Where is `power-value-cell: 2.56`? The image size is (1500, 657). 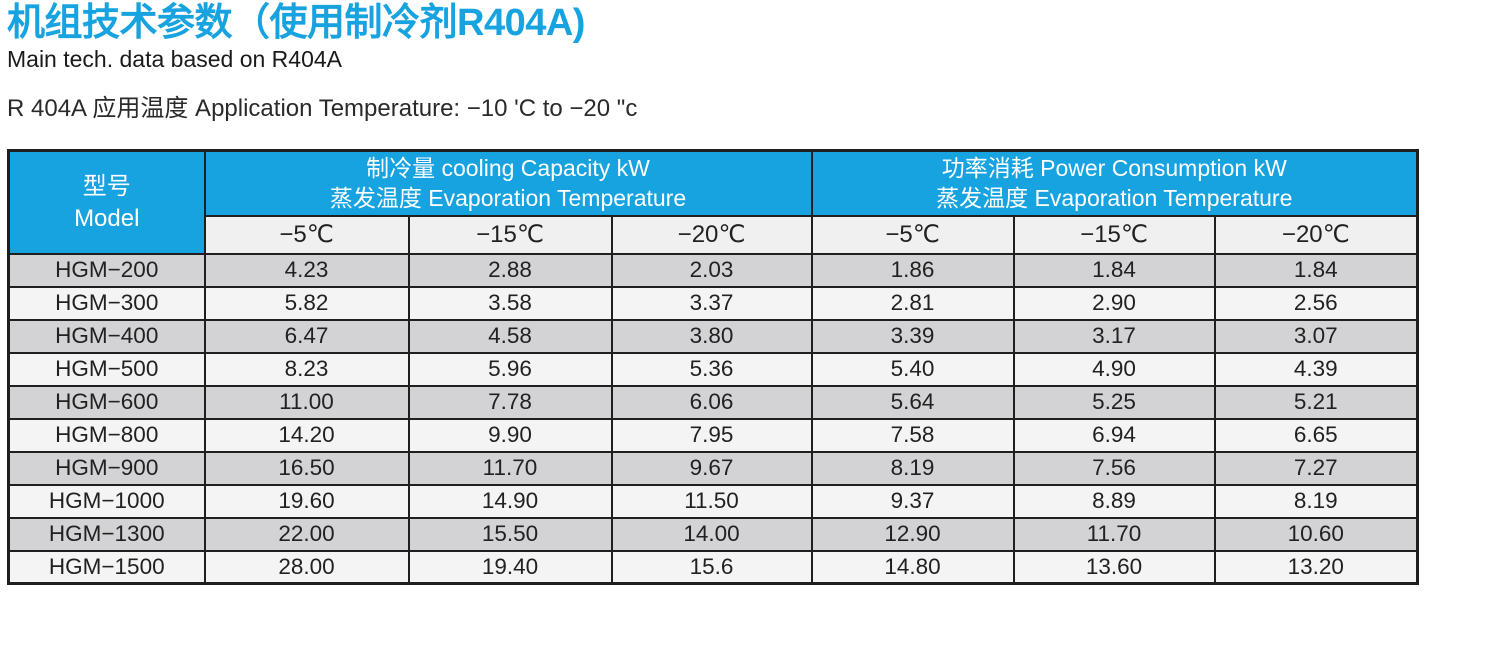 power-value-cell: 2.56 is located at coordinates (1316, 303).